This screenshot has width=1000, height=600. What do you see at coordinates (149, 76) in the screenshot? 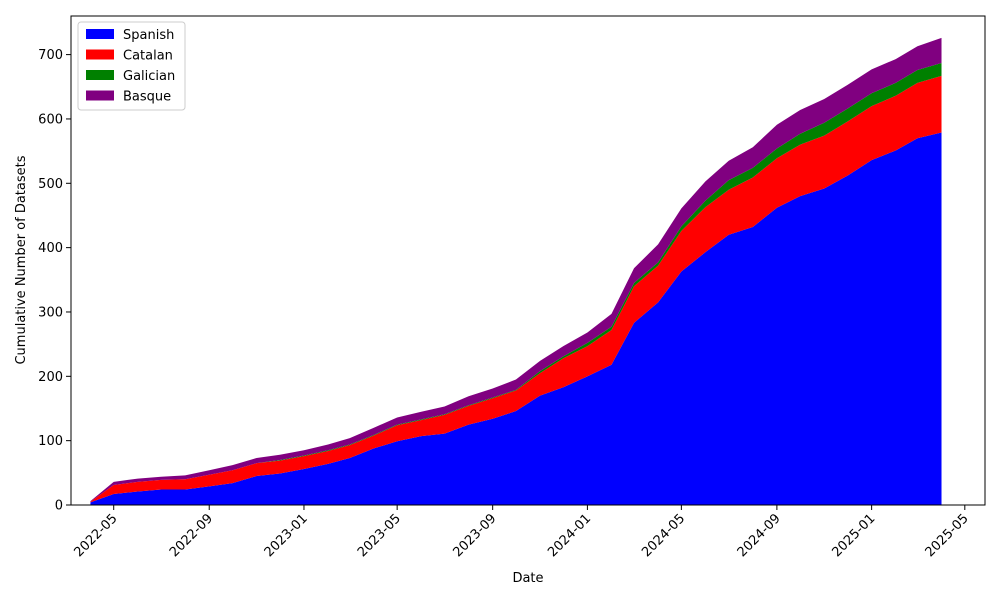
I see `legend-label-galician: Galician` at bounding box center [149, 76].